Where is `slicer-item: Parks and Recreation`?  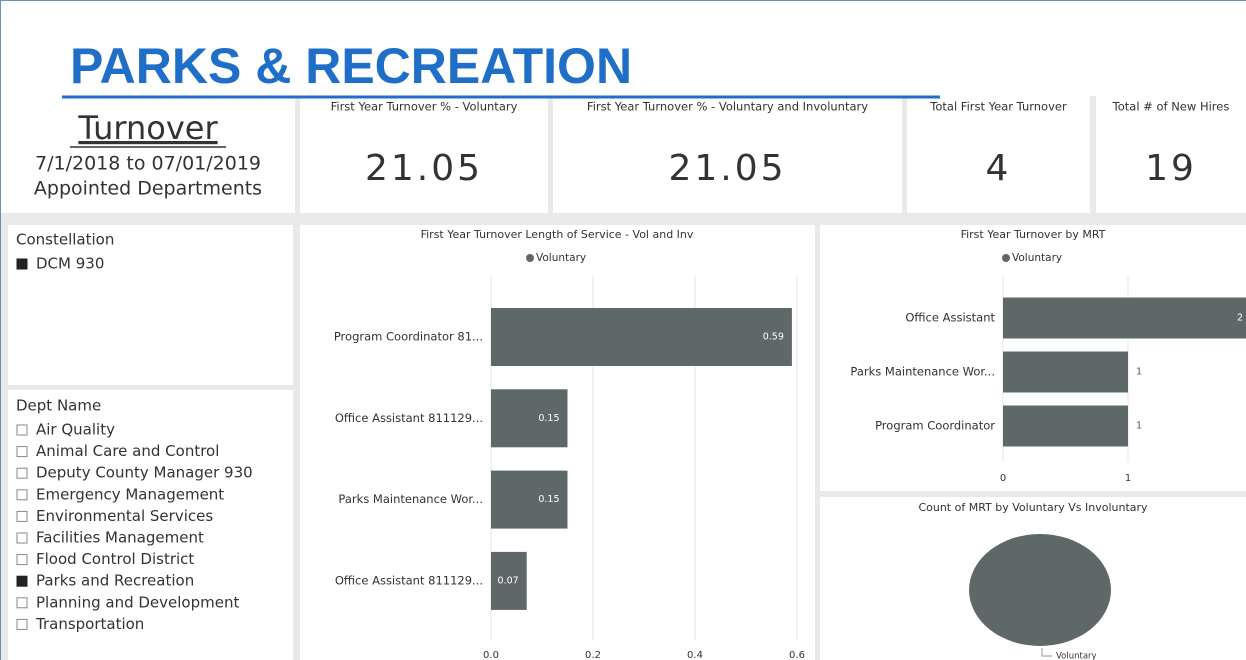
slicer-item: Parks and Recreation is located at coordinates (115, 581).